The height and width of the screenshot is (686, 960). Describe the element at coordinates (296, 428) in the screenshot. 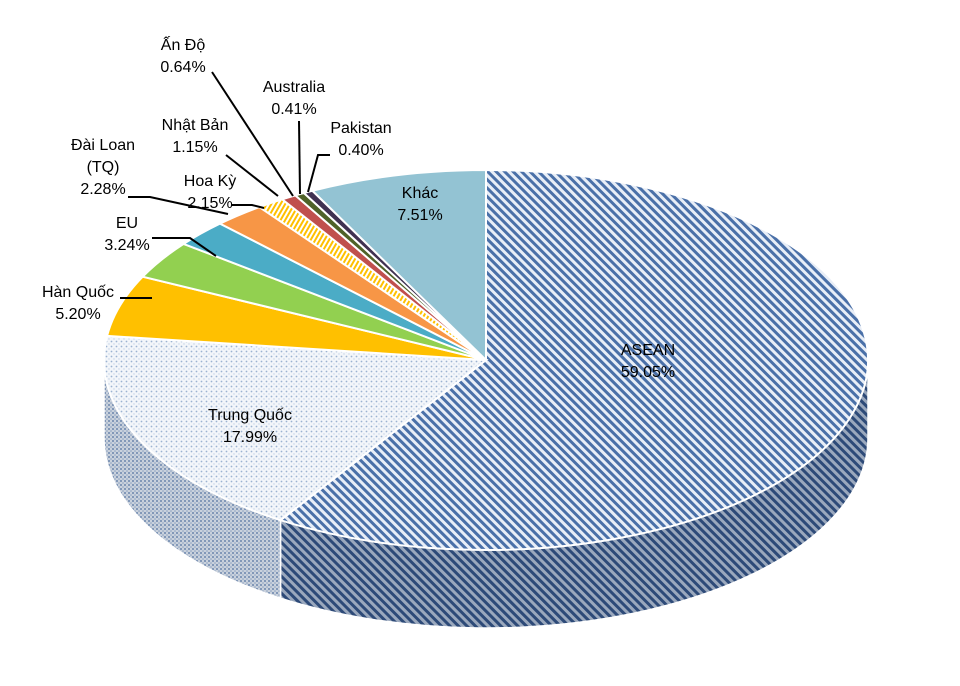

I see `pie-slice-trung-quoc` at that location.